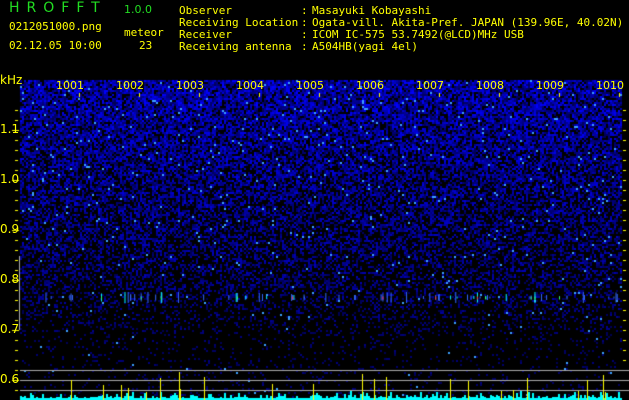 This screenshot has width=629, height=400. I want to click on x-tick-label: 1006, so click(370, 85).